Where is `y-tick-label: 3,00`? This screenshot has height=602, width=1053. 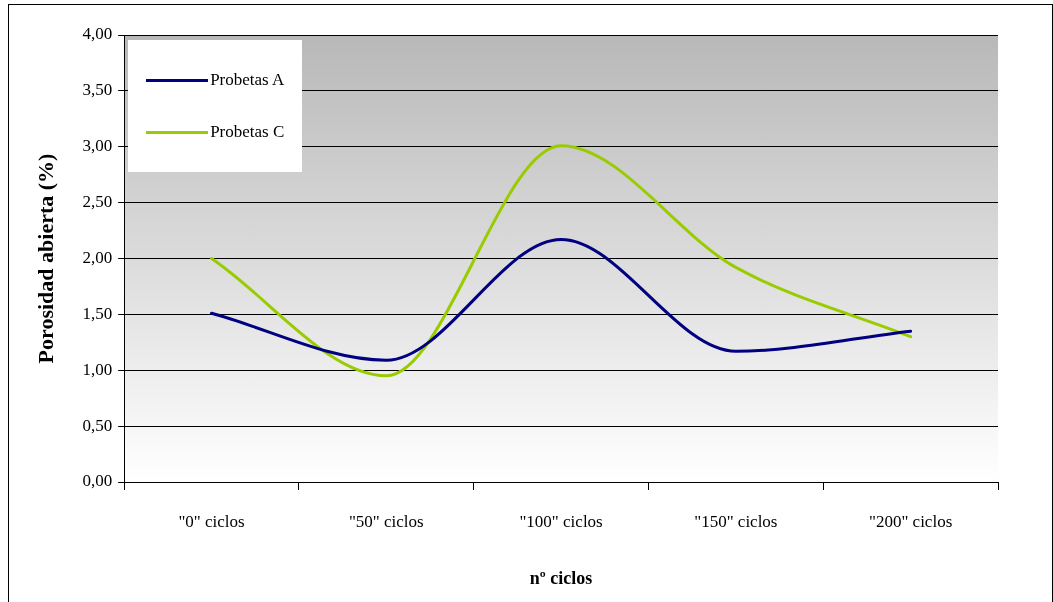 y-tick-label: 3,00 is located at coordinates (97, 146).